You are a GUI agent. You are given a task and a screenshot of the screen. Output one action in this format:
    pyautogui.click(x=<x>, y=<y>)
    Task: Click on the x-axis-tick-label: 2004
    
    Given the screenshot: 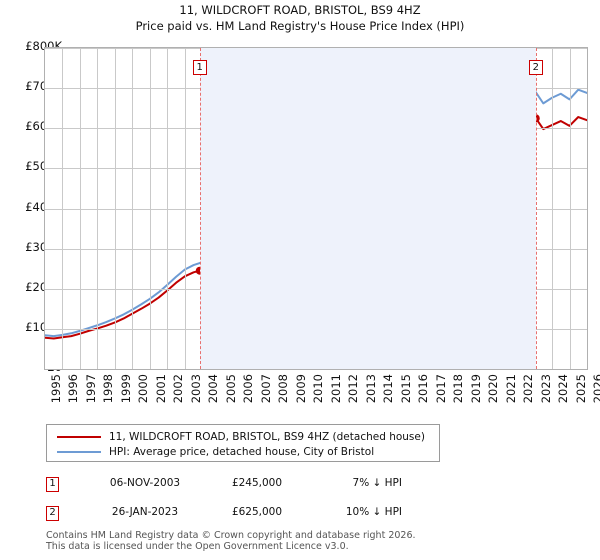 What is the action you would take?
    pyautogui.click(x=213, y=389)
    